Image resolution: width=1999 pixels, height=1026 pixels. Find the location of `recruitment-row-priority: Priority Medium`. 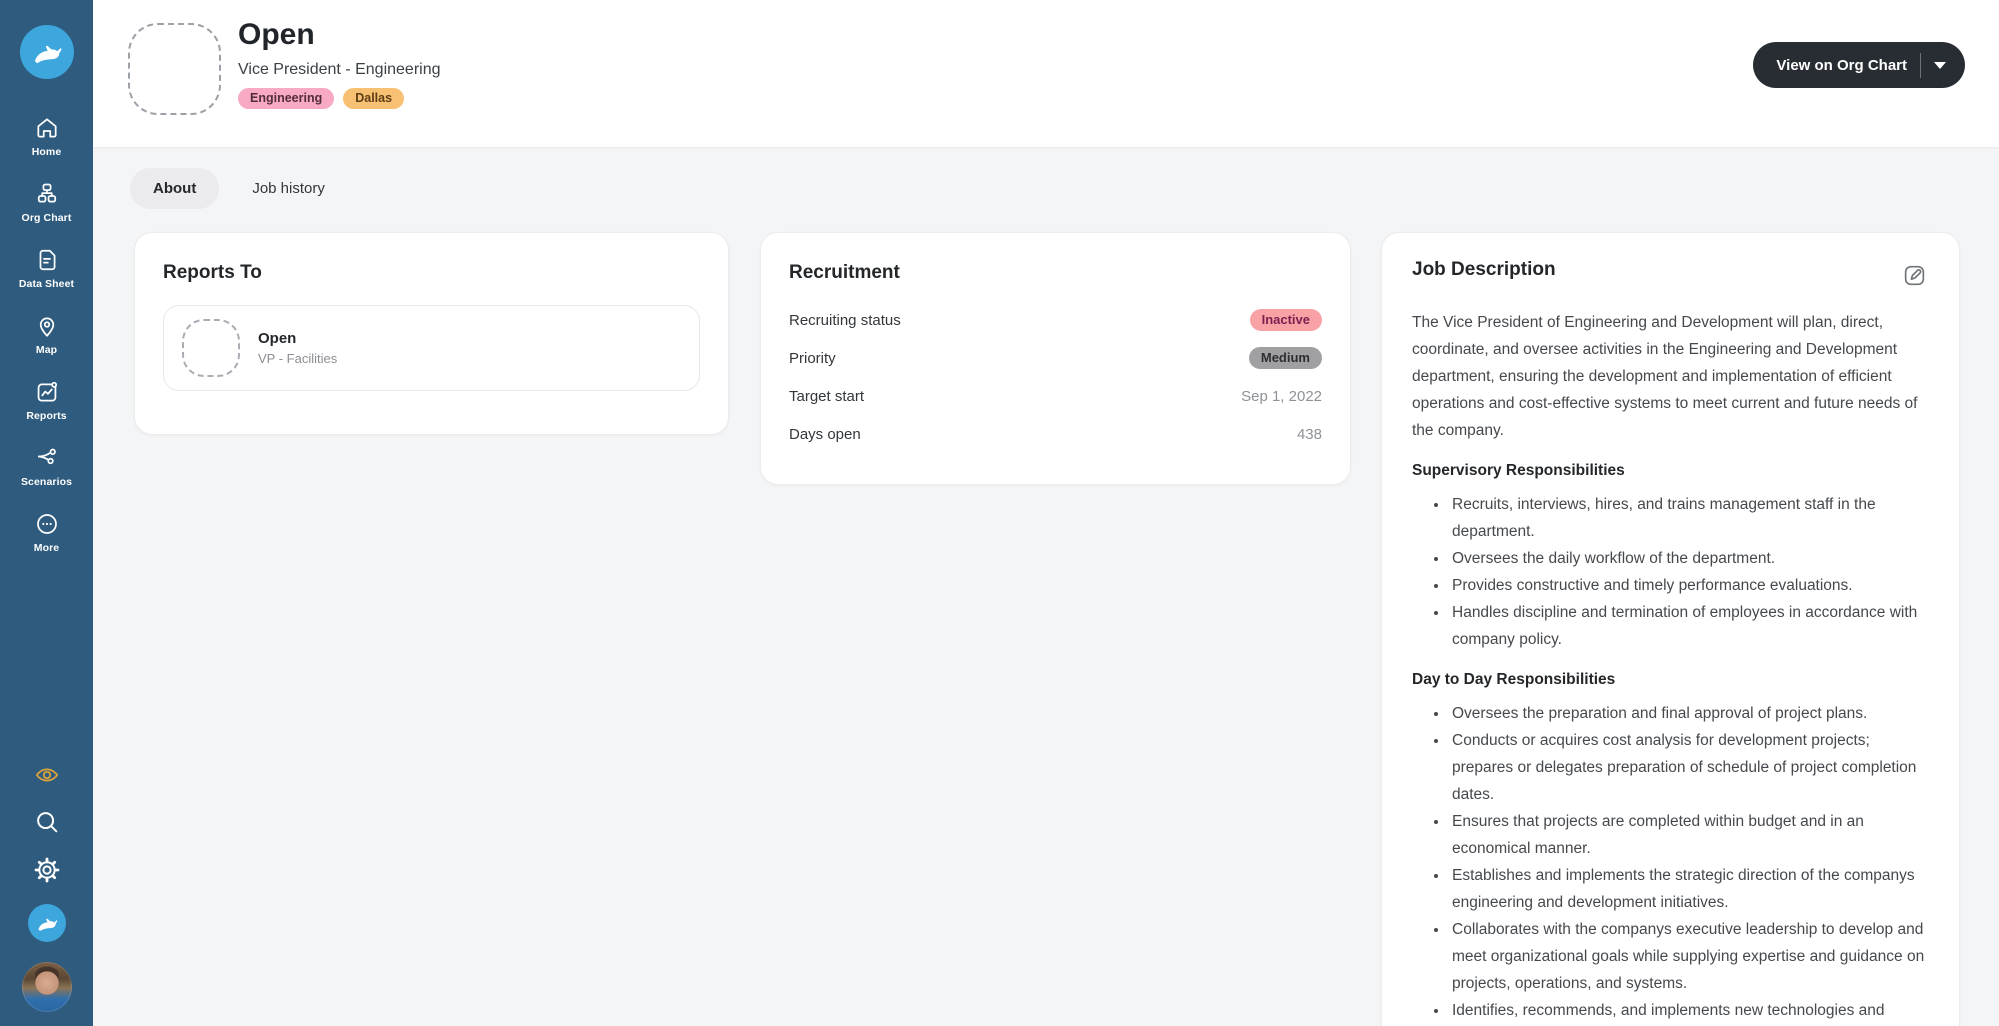

recruitment-row-priority: Priority Medium is located at coordinates (1055, 358).